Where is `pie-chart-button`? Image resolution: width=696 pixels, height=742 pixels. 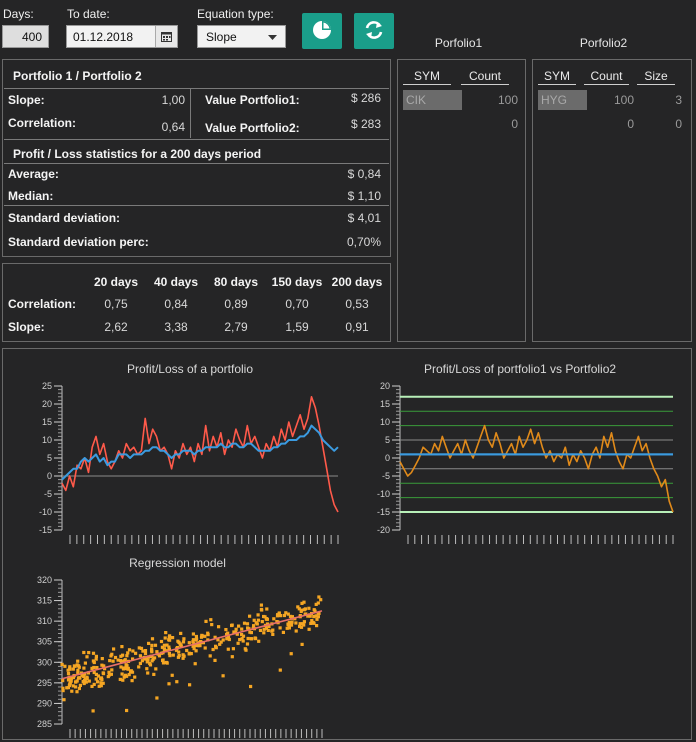
pie-chart-button is located at coordinates (322, 31).